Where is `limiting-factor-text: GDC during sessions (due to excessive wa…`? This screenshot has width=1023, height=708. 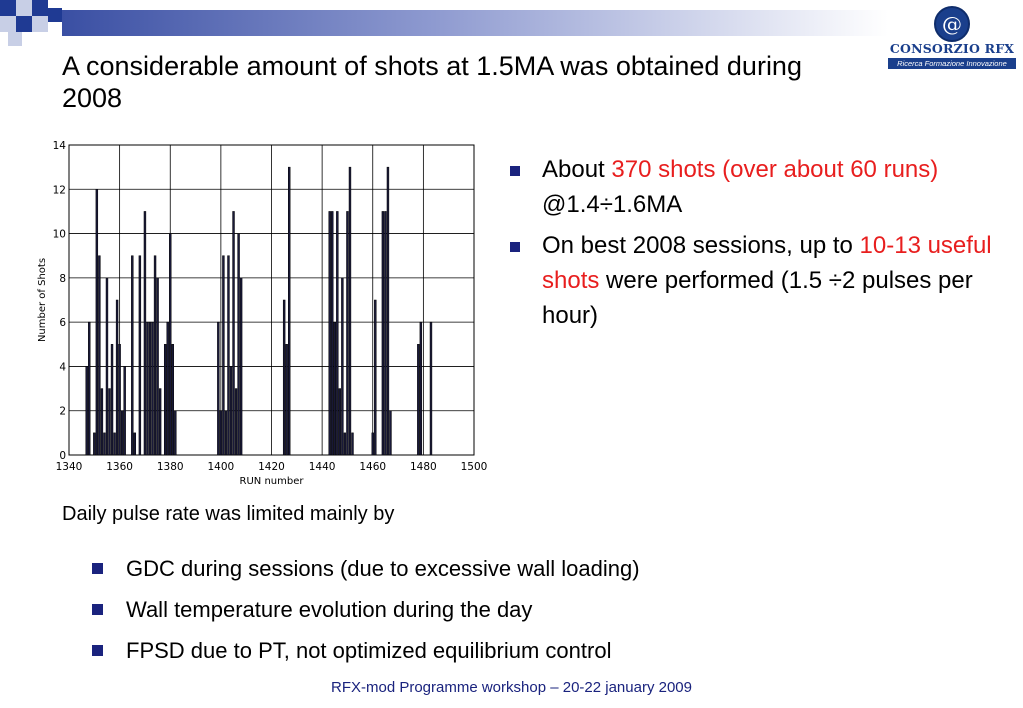 limiting-factor-text: GDC during sessions (due to excessive wa… is located at coordinates (383, 568).